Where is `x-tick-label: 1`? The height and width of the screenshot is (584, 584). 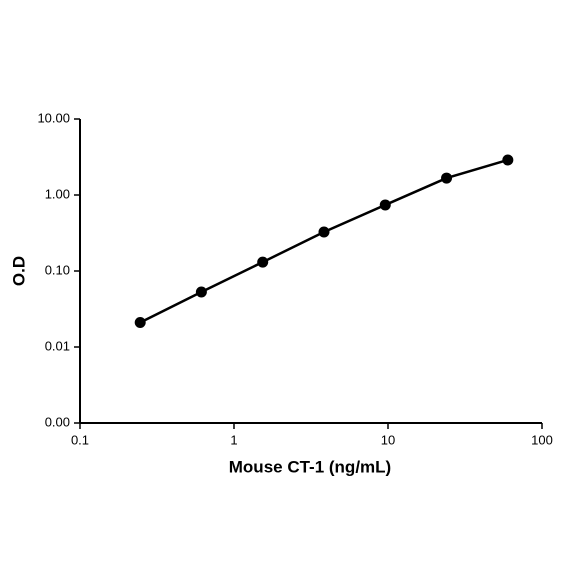 x-tick-label: 1 is located at coordinates (233, 439).